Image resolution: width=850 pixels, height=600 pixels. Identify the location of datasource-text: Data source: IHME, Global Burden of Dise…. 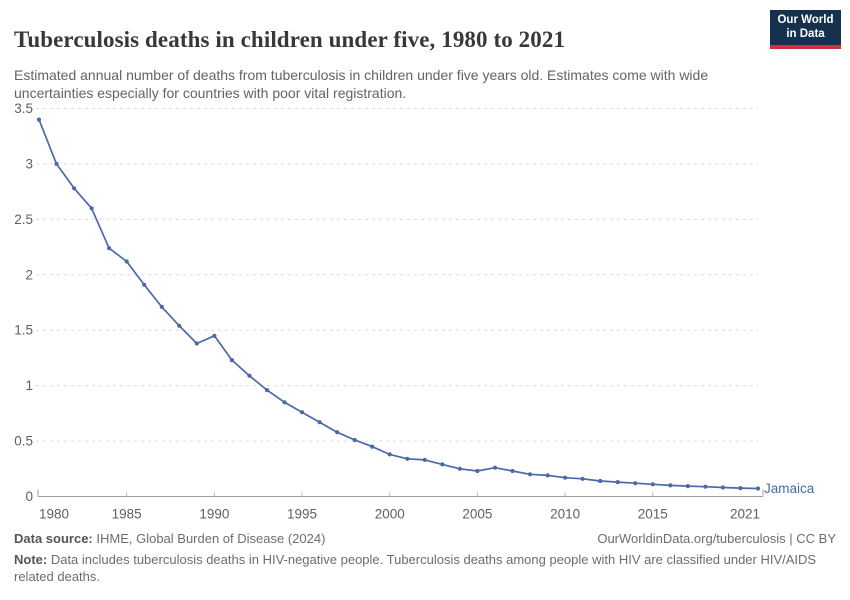
(169, 539).